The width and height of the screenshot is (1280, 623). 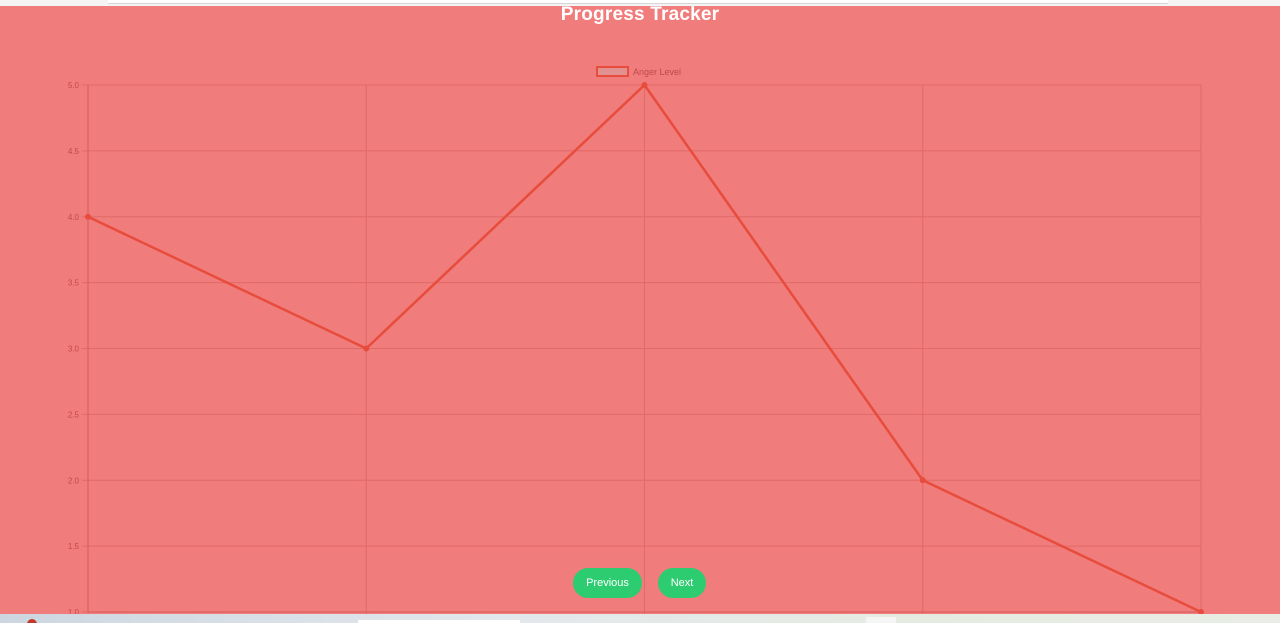 I want to click on y-tick-label: 4.0, so click(x=74, y=217).